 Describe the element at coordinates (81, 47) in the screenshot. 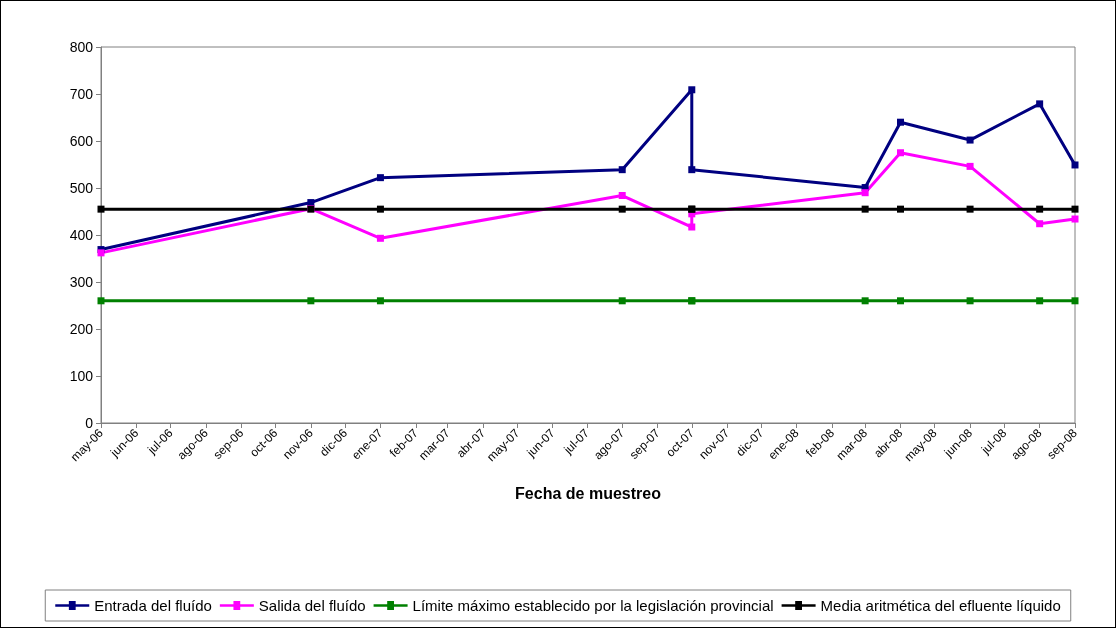

I see `y-tick-label: 800` at that location.